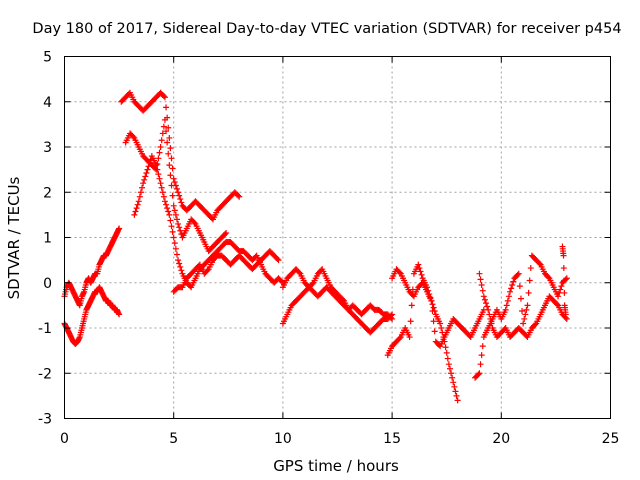  Describe the element at coordinates (45, 239) in the screenshot. I see `y-tick-labels: -3 -2 -1 0 1 2 3 4 5` at that location.